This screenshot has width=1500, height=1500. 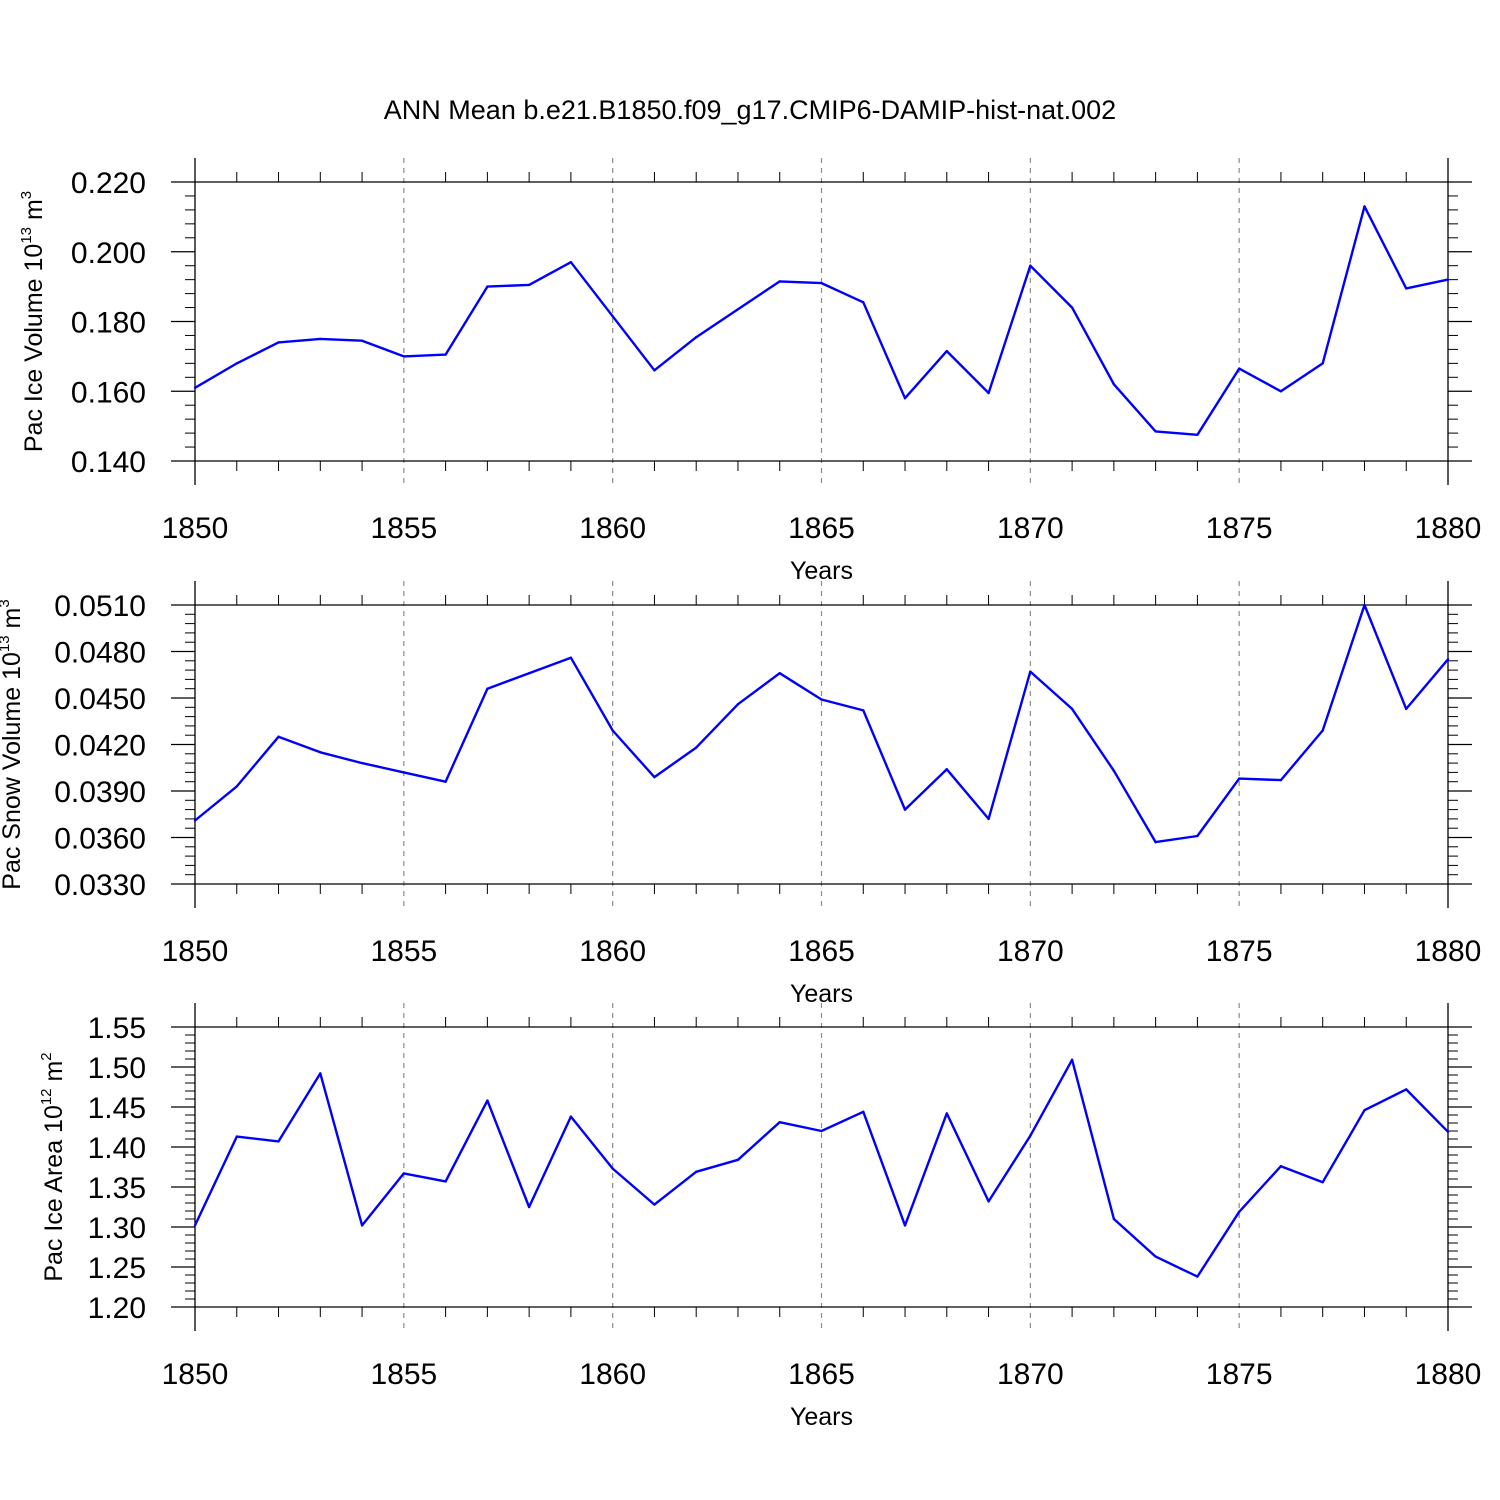 I want to click on y-tick-label: 0.220, so click(x=108, y=183).